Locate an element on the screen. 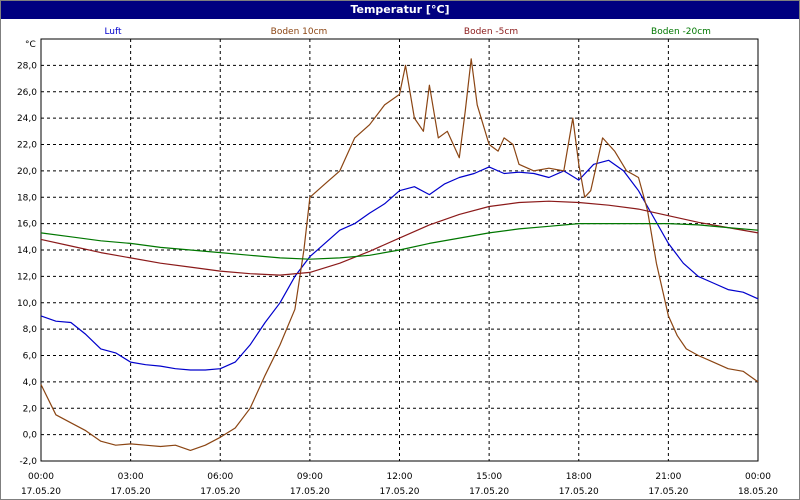  x-tick-time: 09:00 is located at coordinates (310, 477).